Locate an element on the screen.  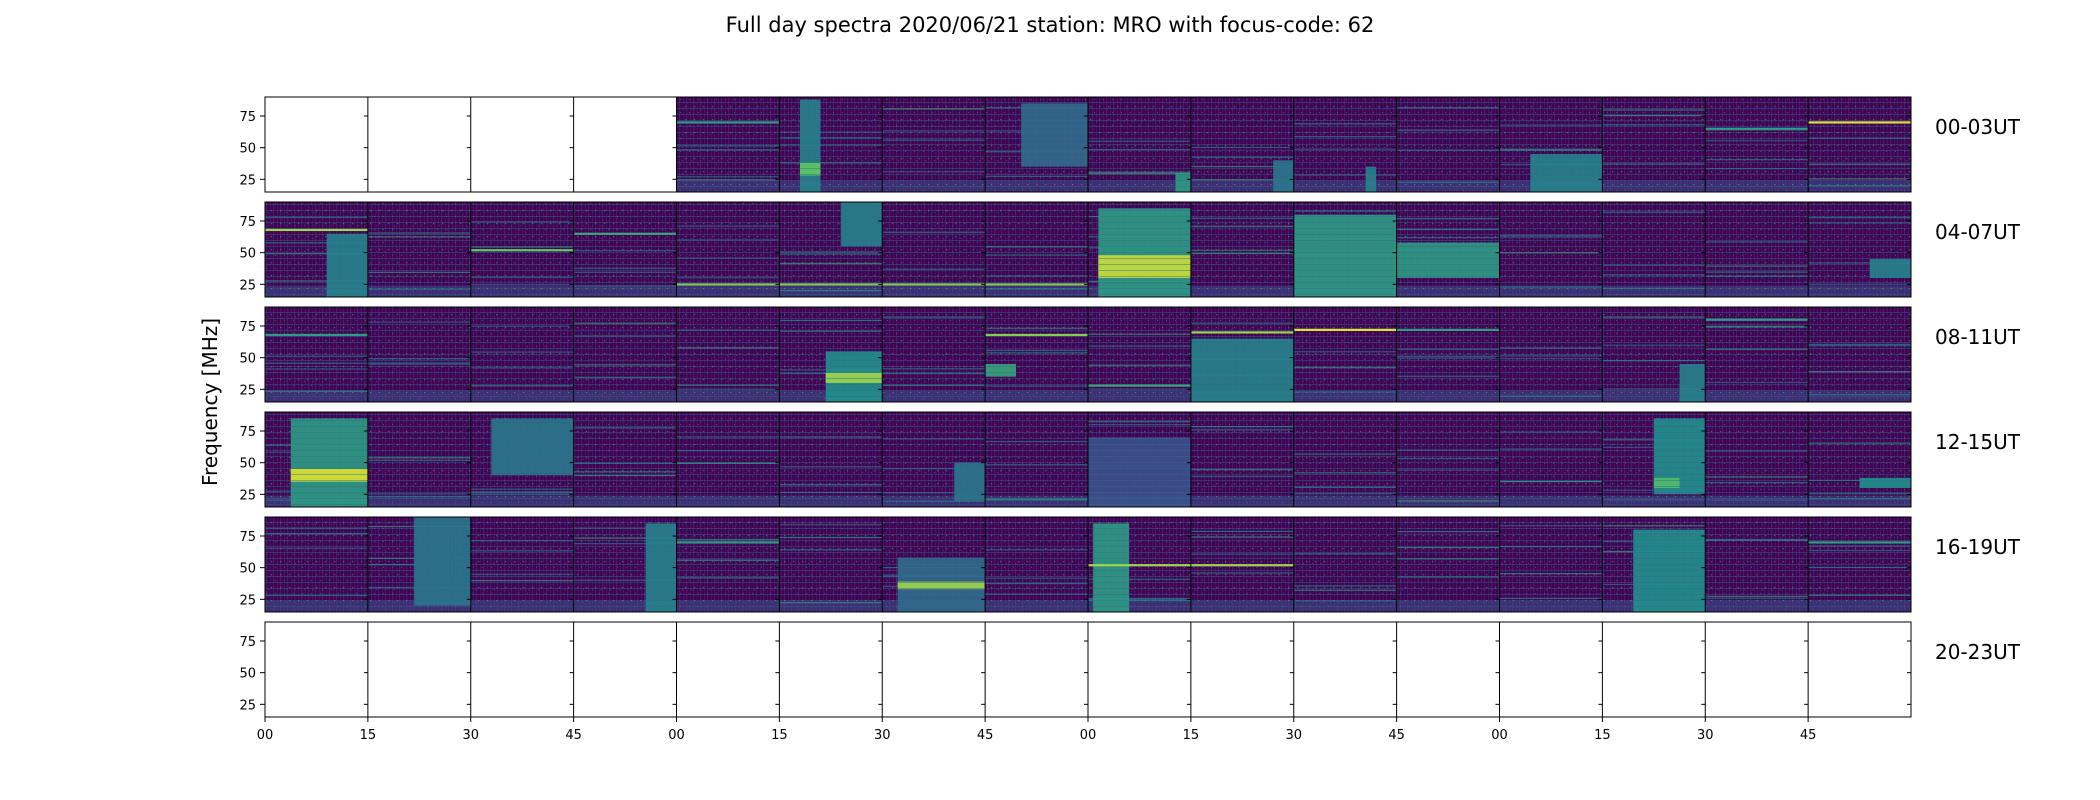
x-tick-label: 00 is located at coordinates (676, 735).